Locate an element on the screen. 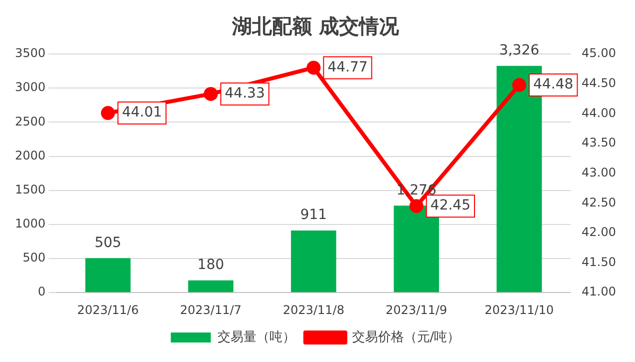 The image size is (635, 362). x-tick-label: 2023/11/9 is located at coordinates (417, 309).